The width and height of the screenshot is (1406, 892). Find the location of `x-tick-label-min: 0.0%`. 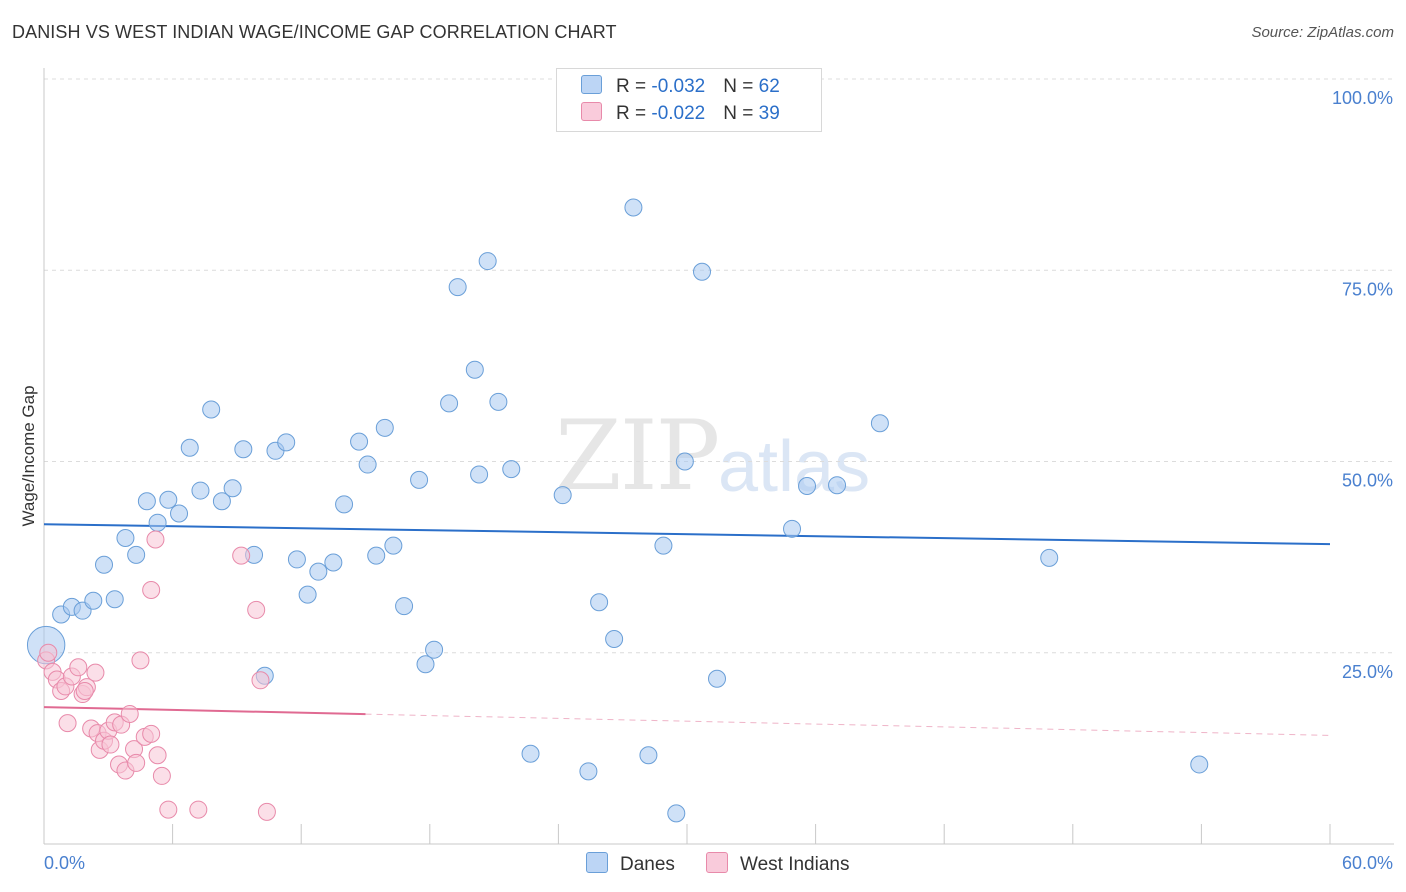

x-tick-label-min: 0.0% is located at coordinates (64, 863).